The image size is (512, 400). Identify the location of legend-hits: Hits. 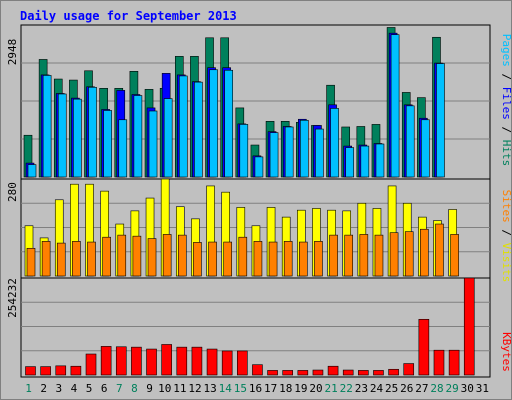
(506, 153).